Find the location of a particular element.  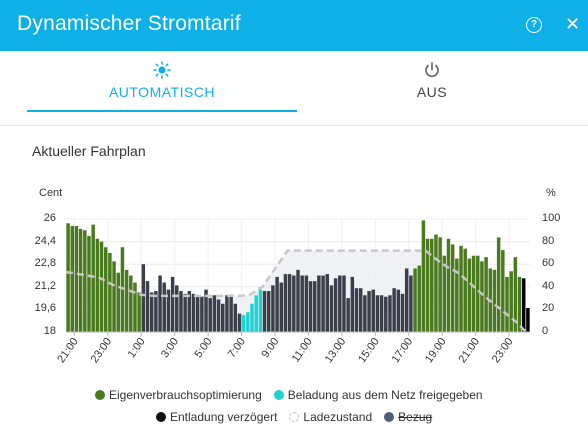

x-tick-label: 21:00 is located at coordinates (469, 350).